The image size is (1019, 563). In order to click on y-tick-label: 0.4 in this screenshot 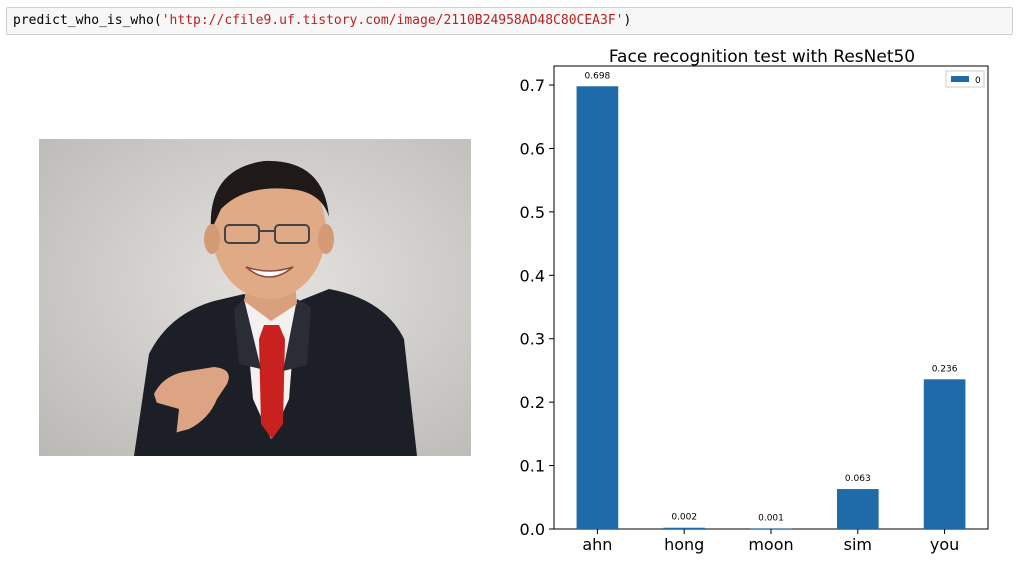, I will do `click(532, 275)`.